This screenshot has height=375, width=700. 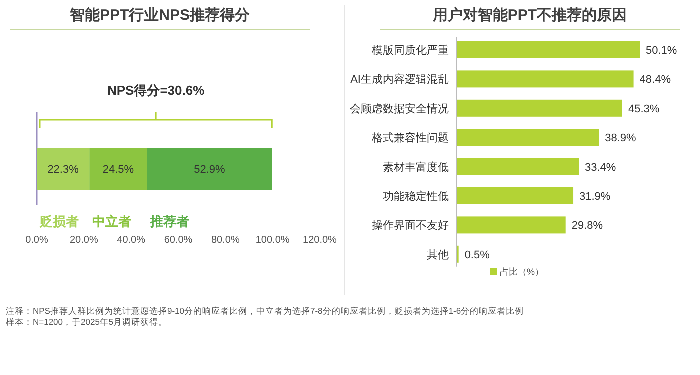 I want to click on data-label: 22.3%, so click(x=64, y=170).